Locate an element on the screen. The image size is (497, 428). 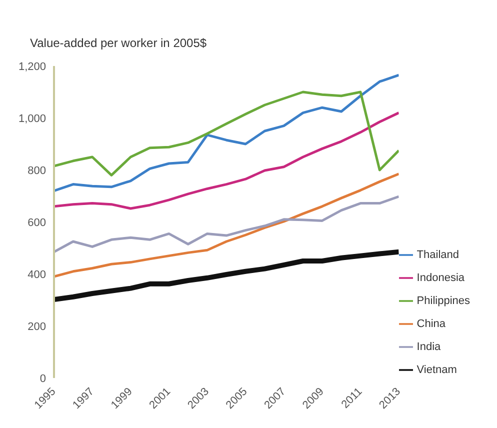
y-tick-label: 400 is located at coordinates (37, 274).